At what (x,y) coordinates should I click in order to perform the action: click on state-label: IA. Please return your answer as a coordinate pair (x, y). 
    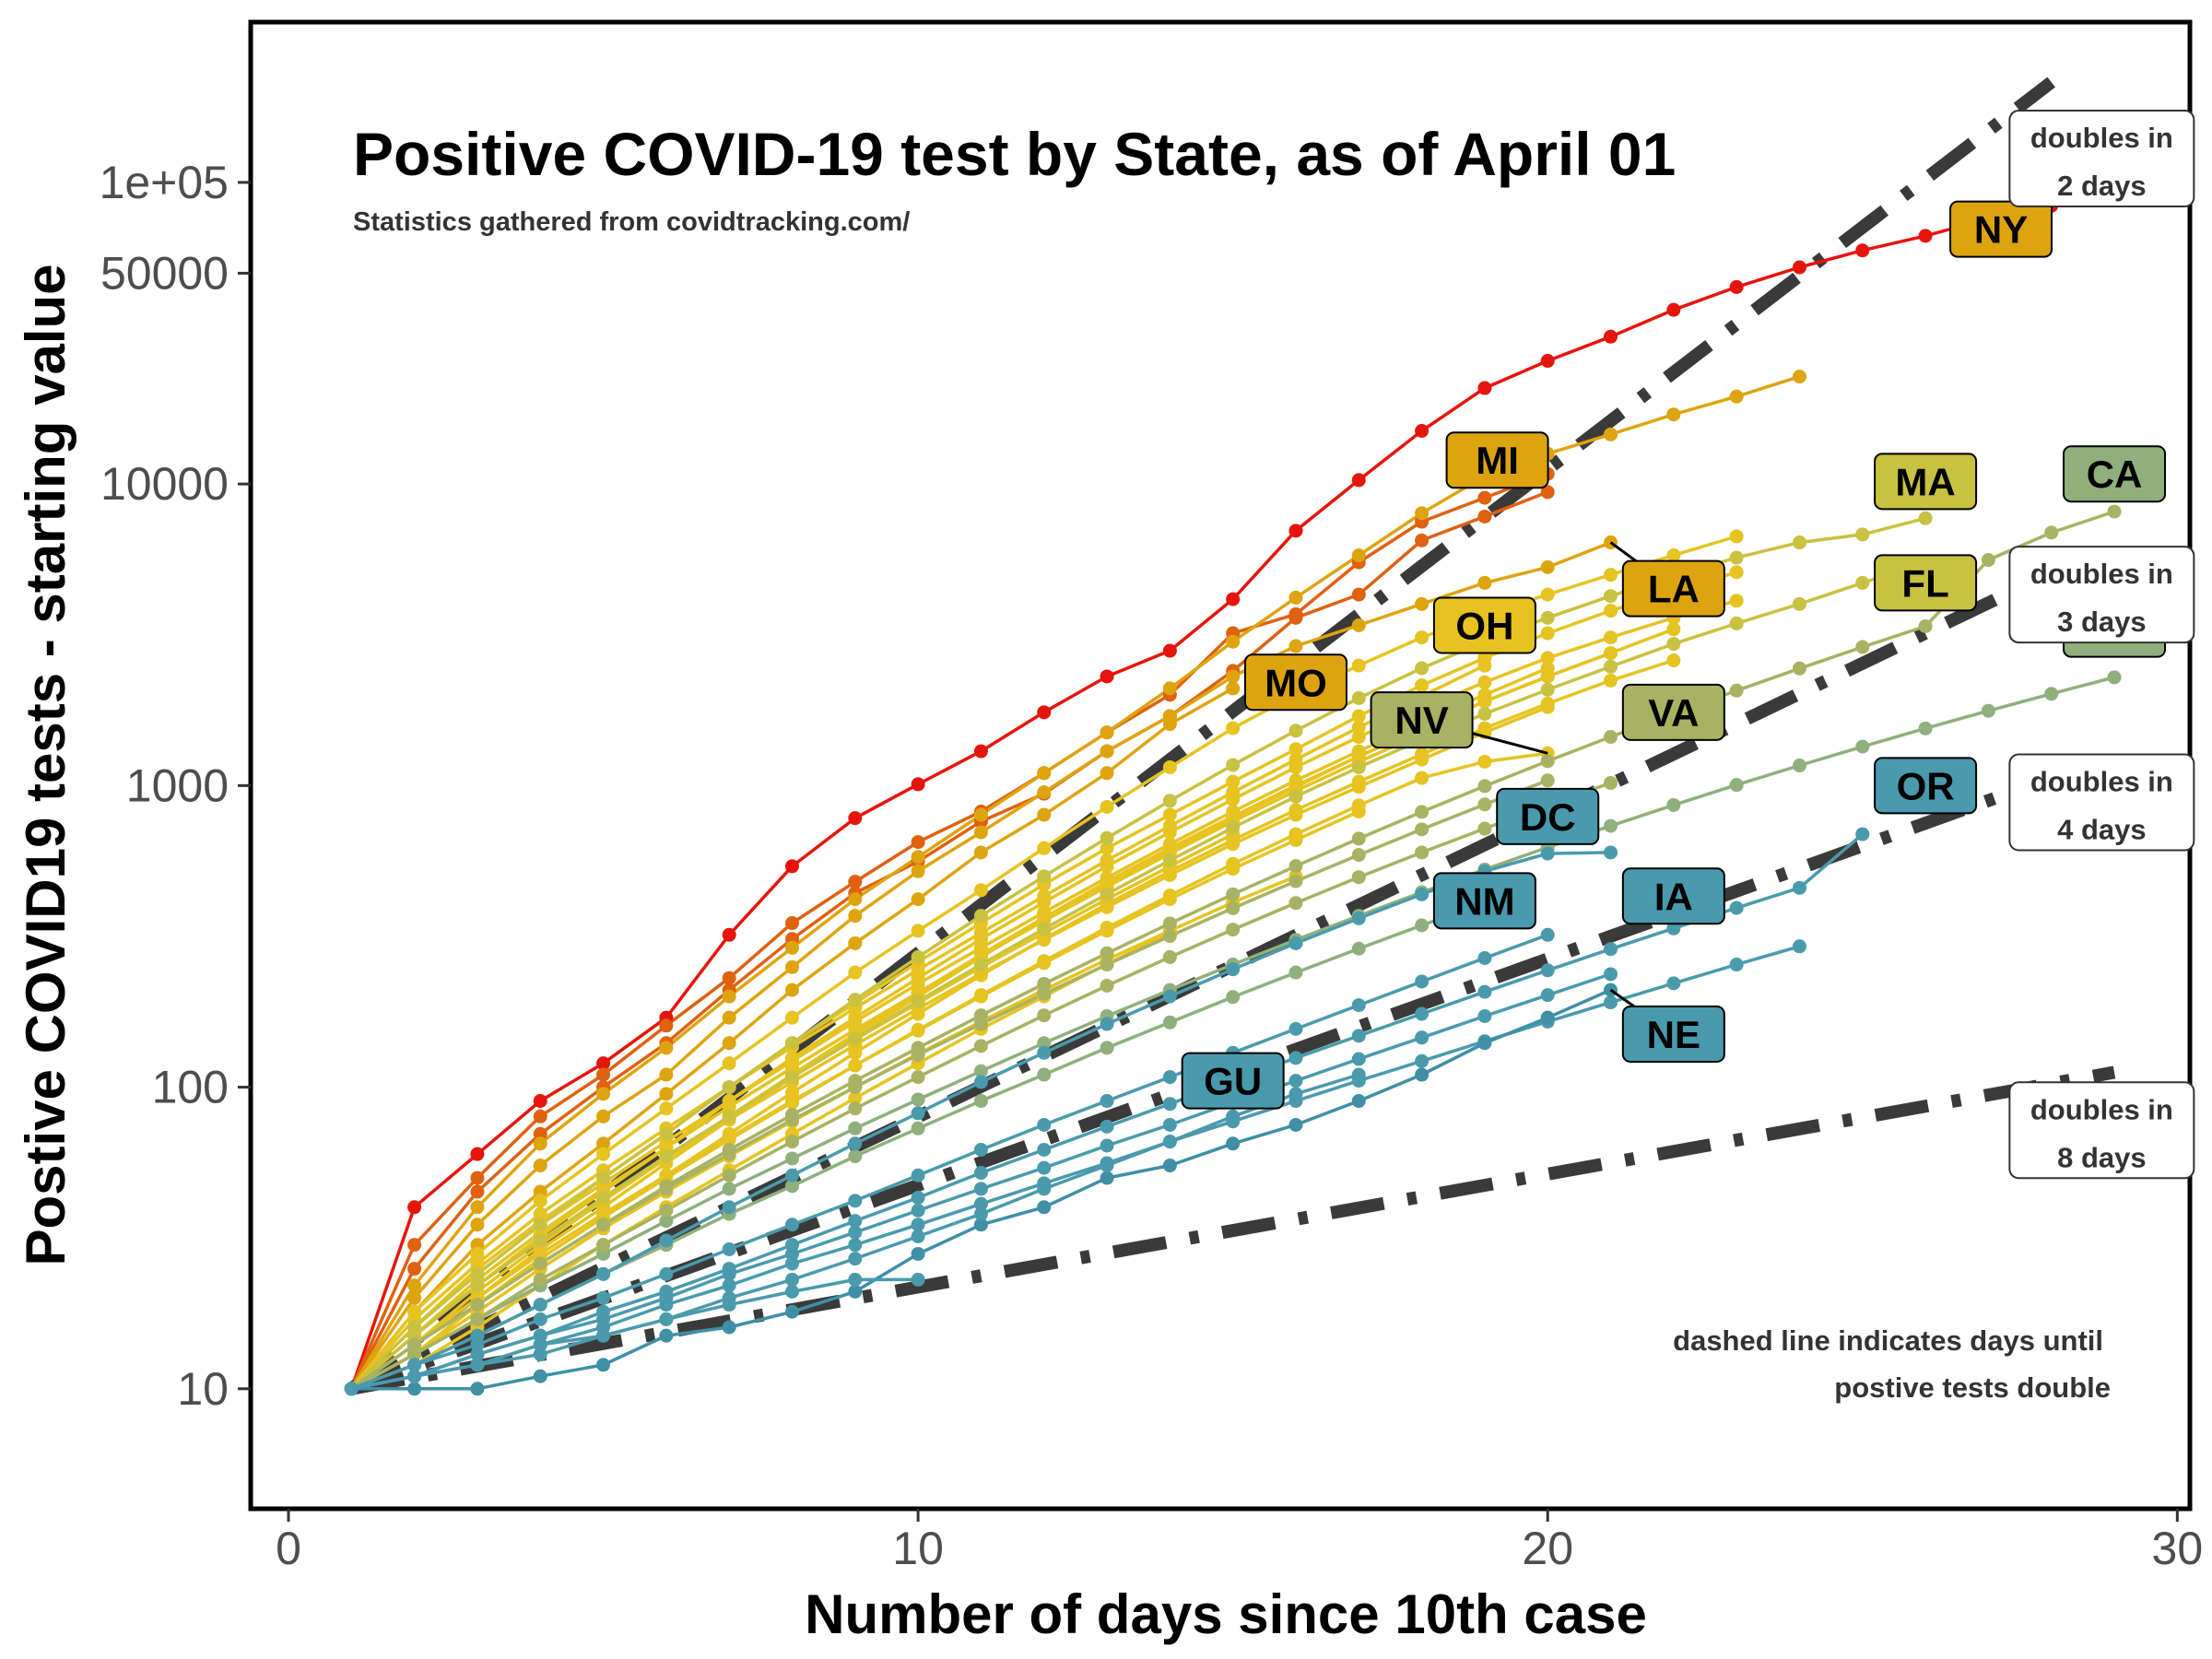
    Looking at the image, I should click on (1673, 896).